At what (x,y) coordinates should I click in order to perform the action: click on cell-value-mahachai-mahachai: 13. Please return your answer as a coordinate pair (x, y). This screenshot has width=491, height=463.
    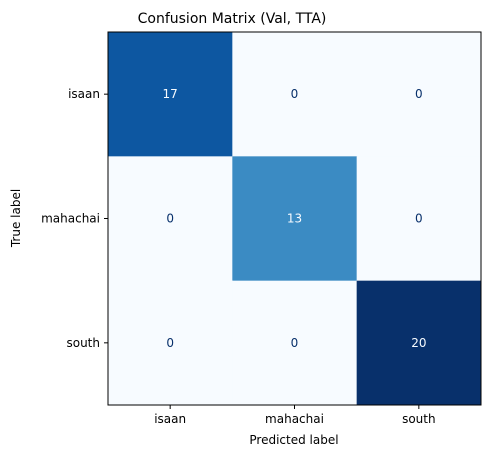
    Looking at the image, I should click on (294, 219).